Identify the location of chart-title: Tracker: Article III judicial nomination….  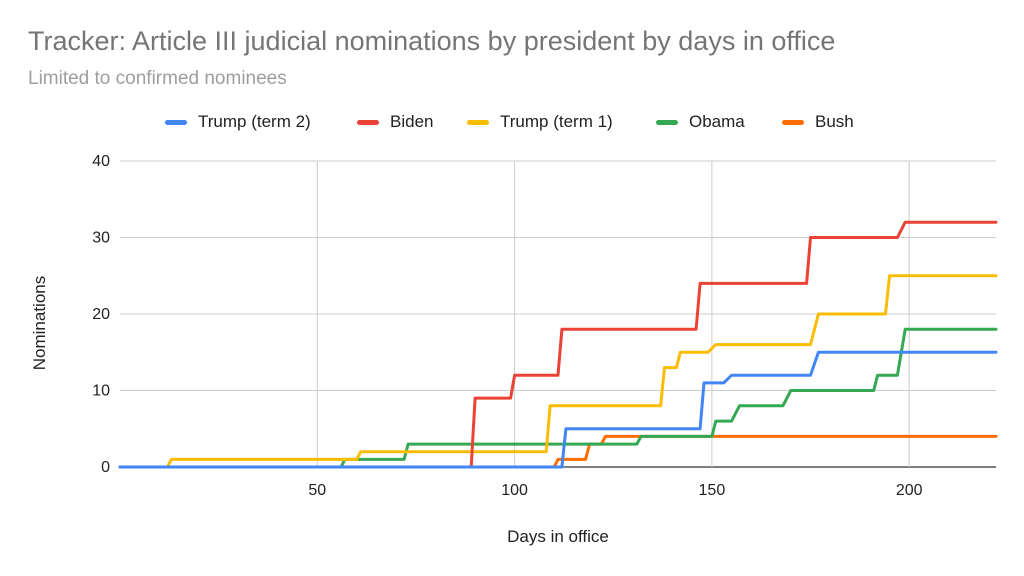
(432, 41).